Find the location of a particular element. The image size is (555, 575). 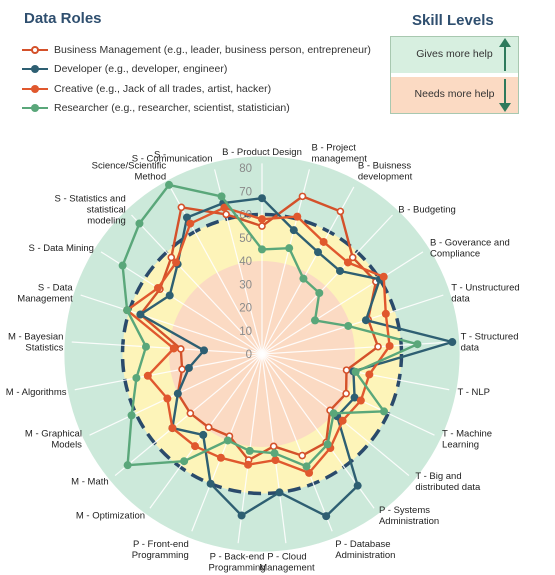

category-label: S - Communication is located at coordinates (172, 158).